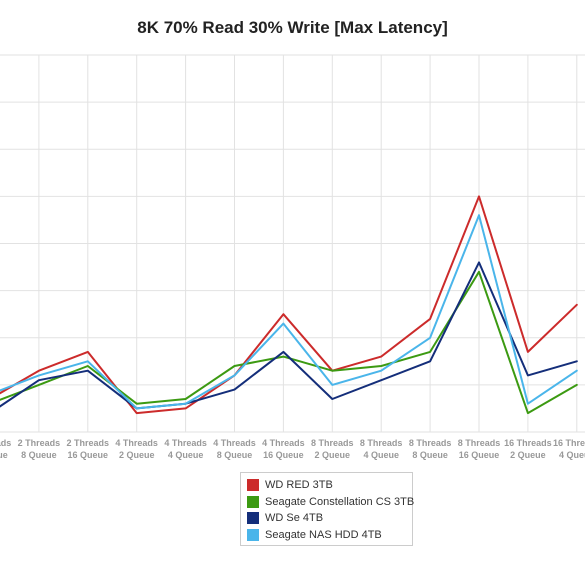 This screenshot has width=585, height=570. What do you see at coordinates (326, 518) in the screenshot?
I see `legend-item: WD Se 4TB` at bounding box center [326, 518].